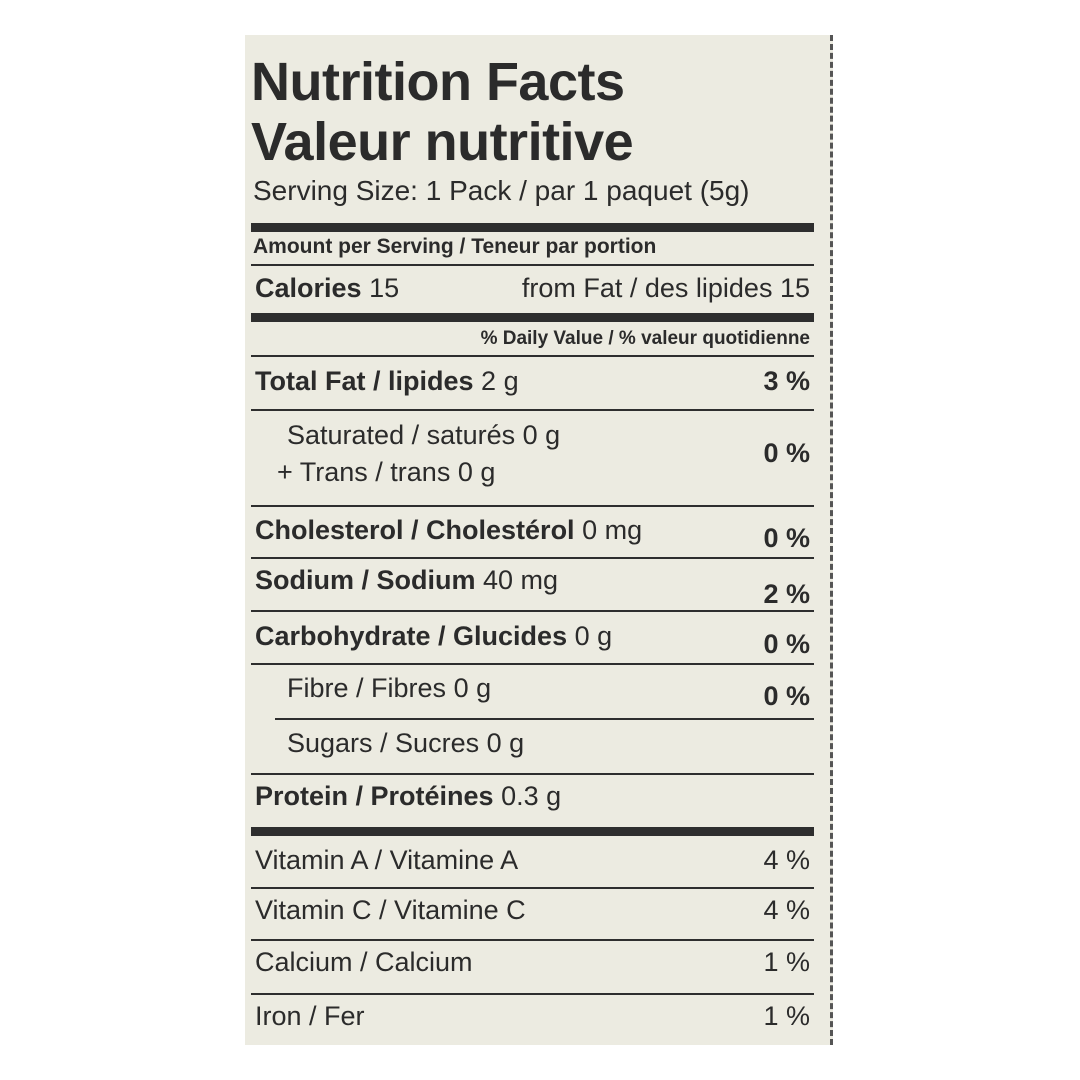  What do you see at coordinates (442, 142) in the screenshot?
I see `title-fr: Valeur nutritive` at bounding box center [442, 142].